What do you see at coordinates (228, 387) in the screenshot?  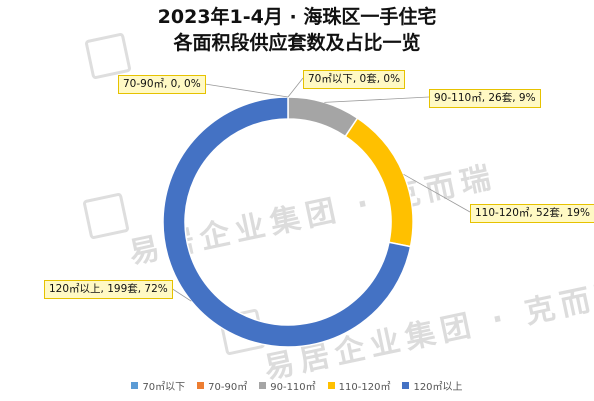 I see `legend-label: 70-90㎡` at bounding box center [228, 387].